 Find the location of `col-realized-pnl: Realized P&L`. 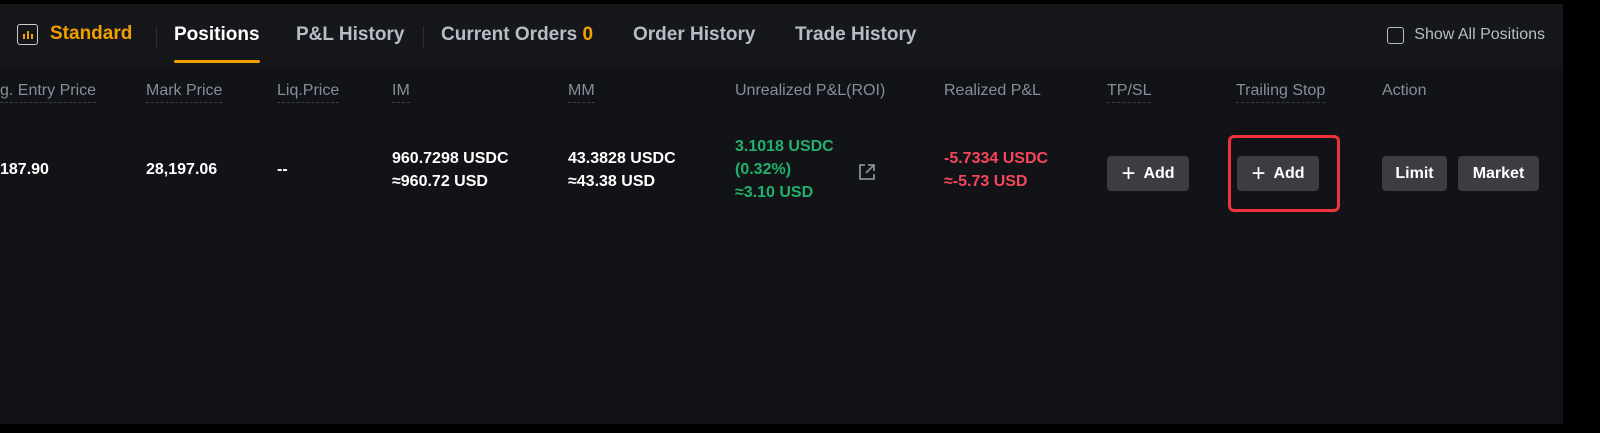

col-realized-pnl: Realized P&L is located at coordinates (992, 90).